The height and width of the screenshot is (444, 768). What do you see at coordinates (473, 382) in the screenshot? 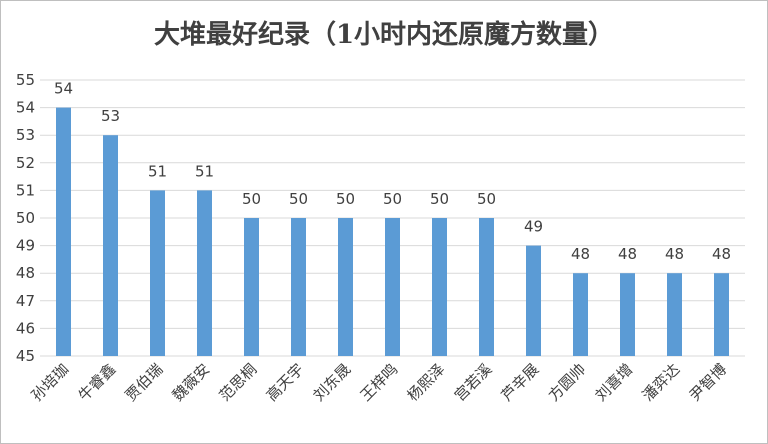
I see `x-tick-label: 宫若溪` at bounding box center [473, 382].